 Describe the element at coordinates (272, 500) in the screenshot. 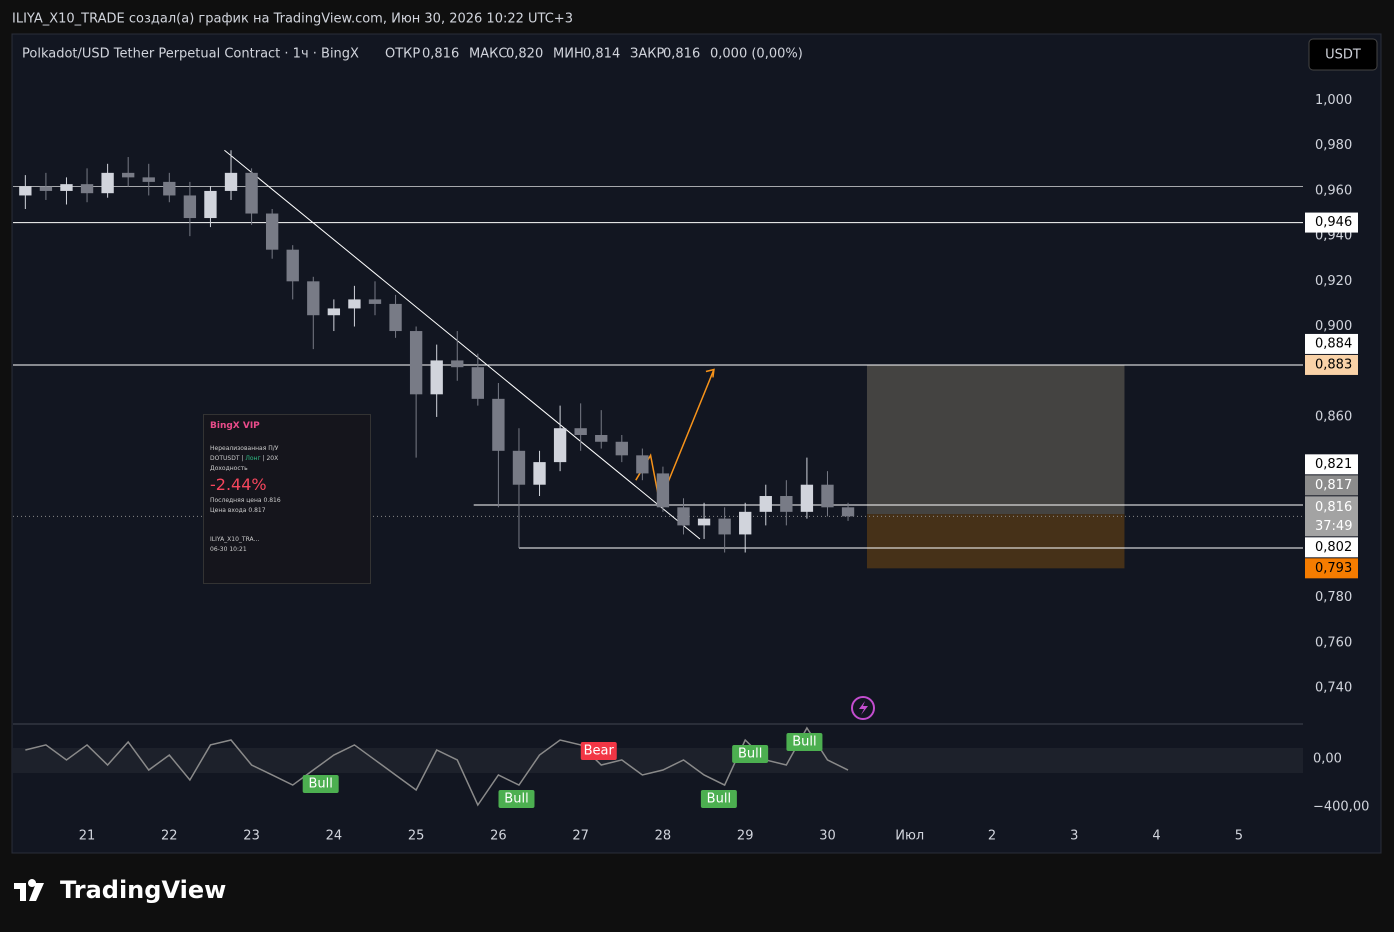

I see `card-text: 0.816` at that location.